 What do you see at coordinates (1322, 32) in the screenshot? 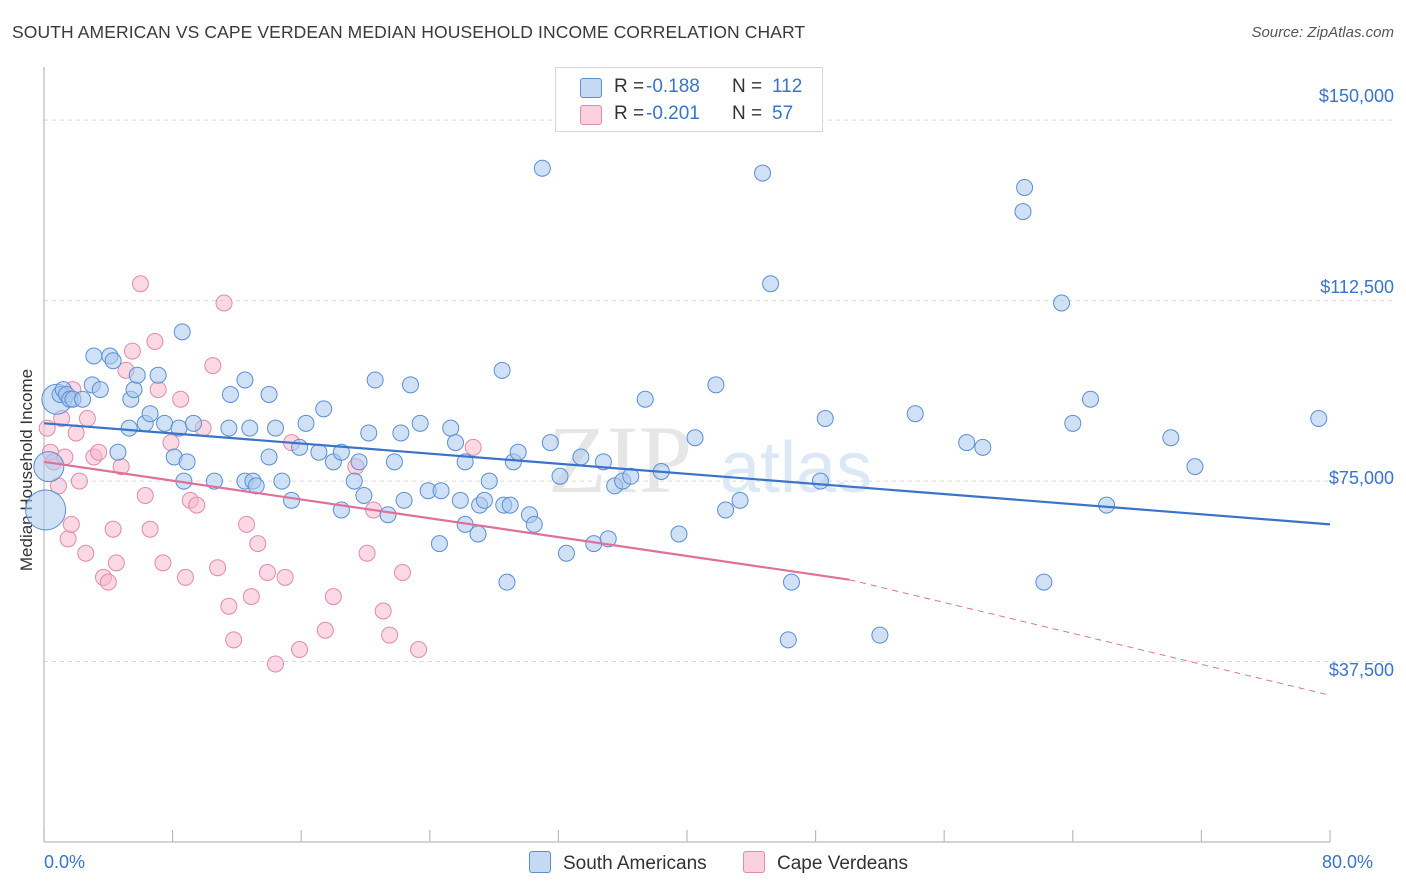
I see `chart-source: Source: ZipAtlas.com` at bounding box center [1322, 32].